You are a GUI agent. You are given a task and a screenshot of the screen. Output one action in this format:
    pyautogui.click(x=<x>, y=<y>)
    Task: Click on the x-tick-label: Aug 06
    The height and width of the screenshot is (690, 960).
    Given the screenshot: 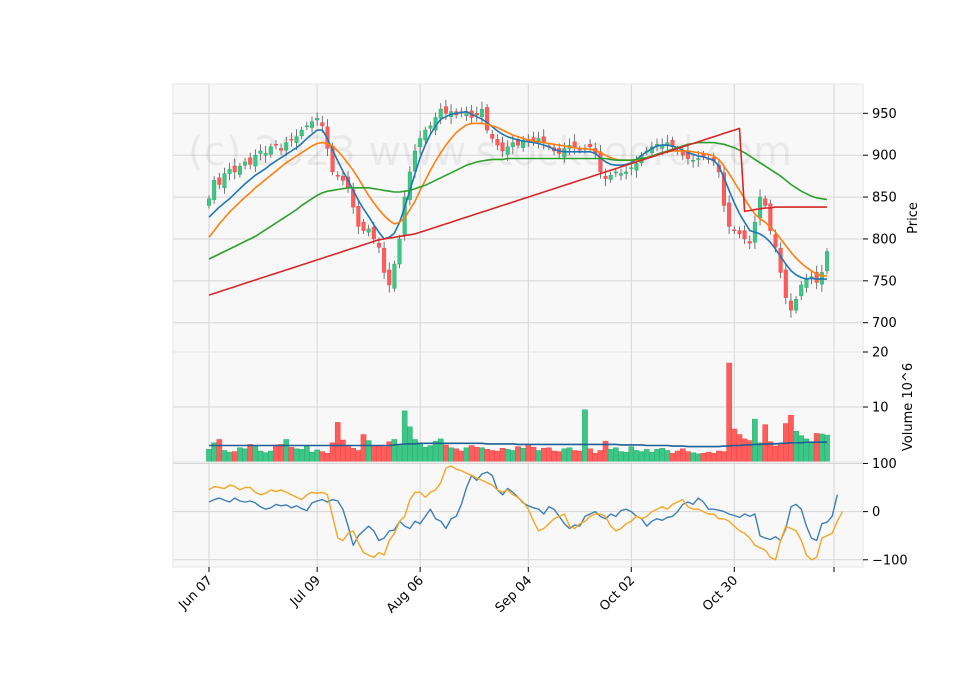 What is the action you would take?
    pyautogui.click(x=405, y=594)
    